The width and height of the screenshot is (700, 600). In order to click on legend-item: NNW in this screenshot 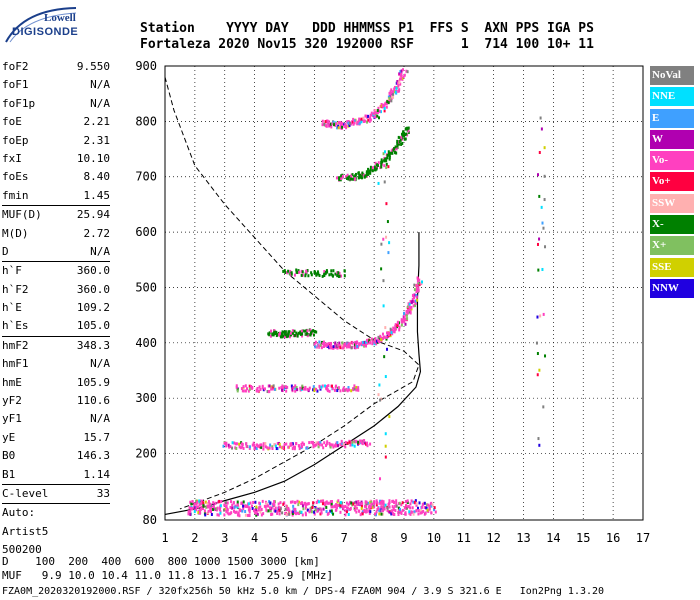, I will do `click(672, 288)`.